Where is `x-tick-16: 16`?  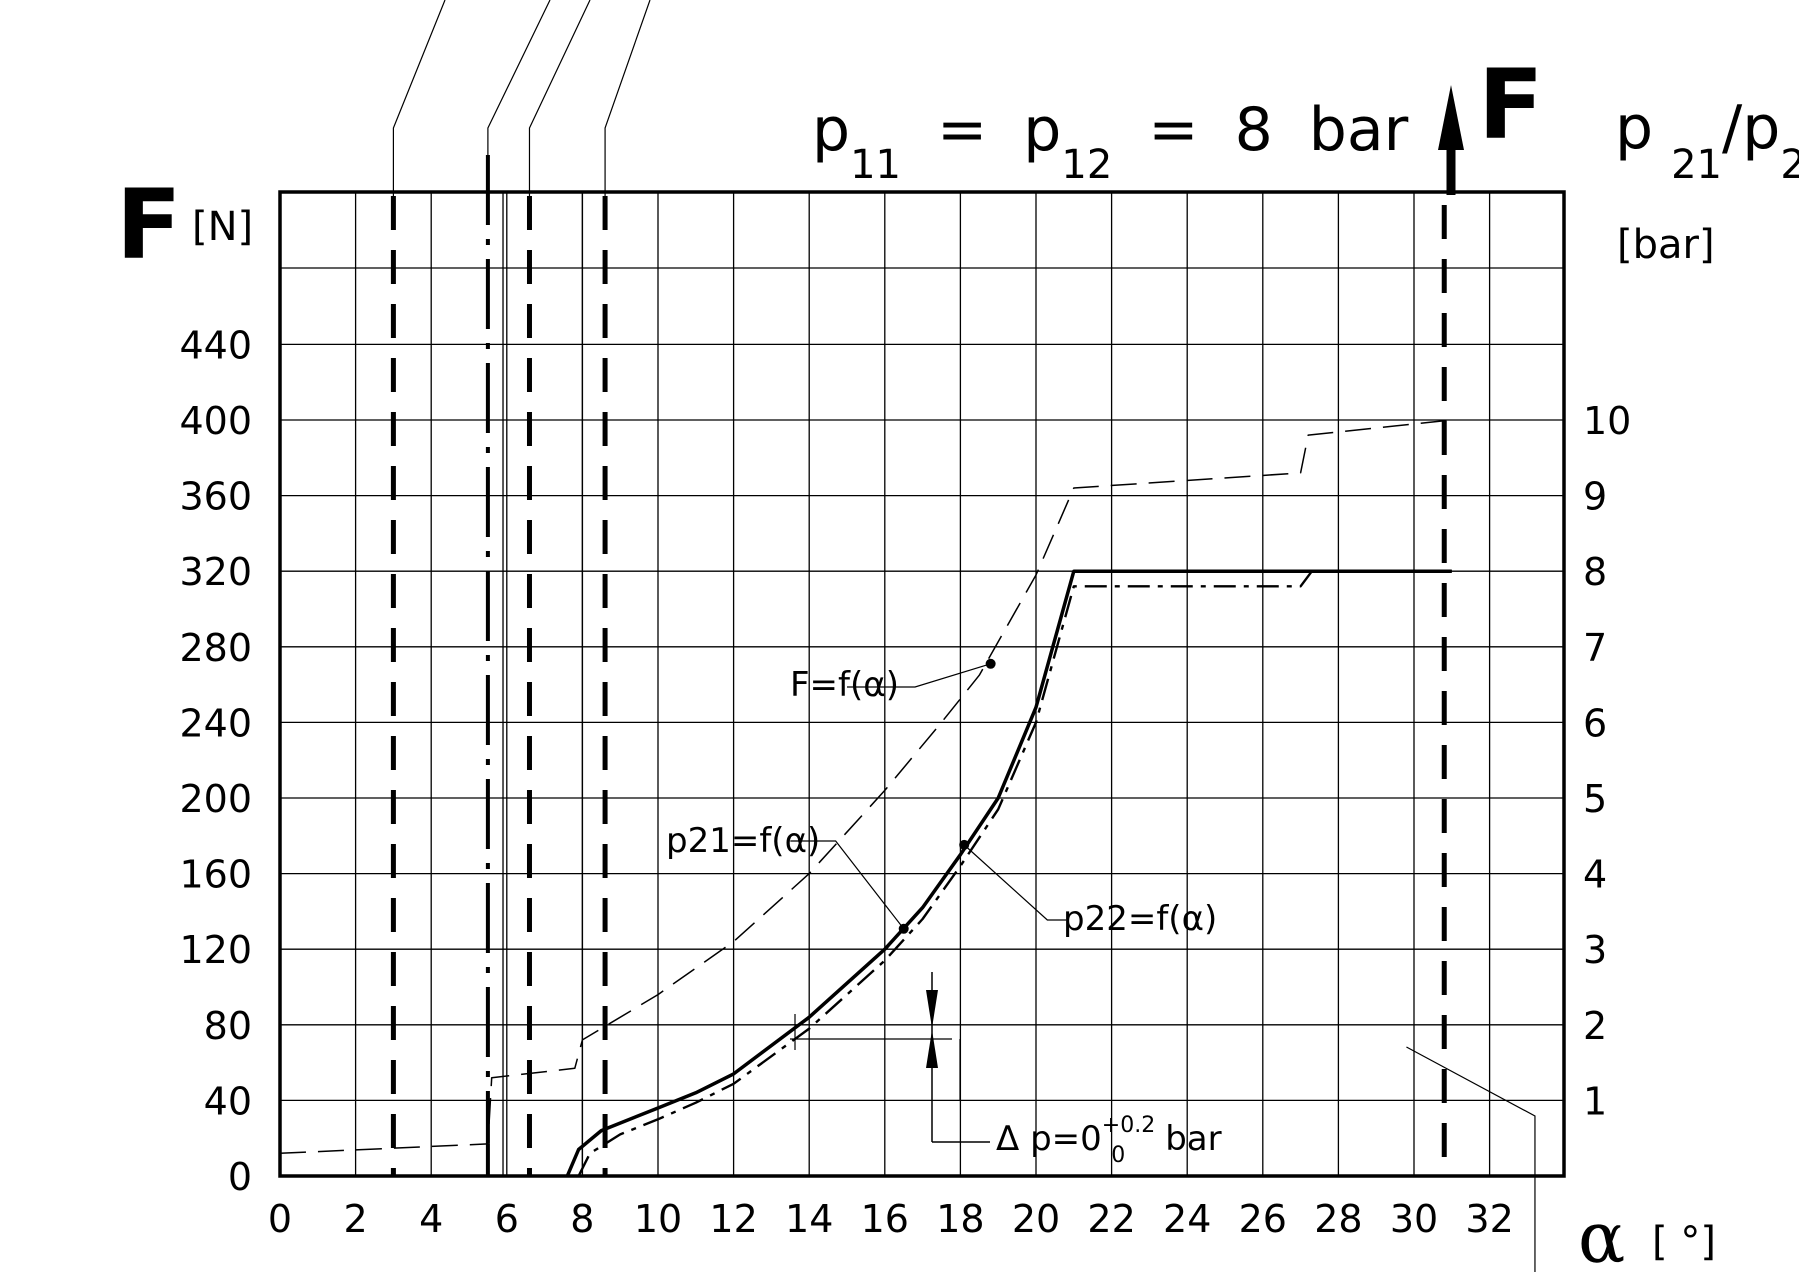 x-tick-16: 16 is located at coordinates (885, 1219).